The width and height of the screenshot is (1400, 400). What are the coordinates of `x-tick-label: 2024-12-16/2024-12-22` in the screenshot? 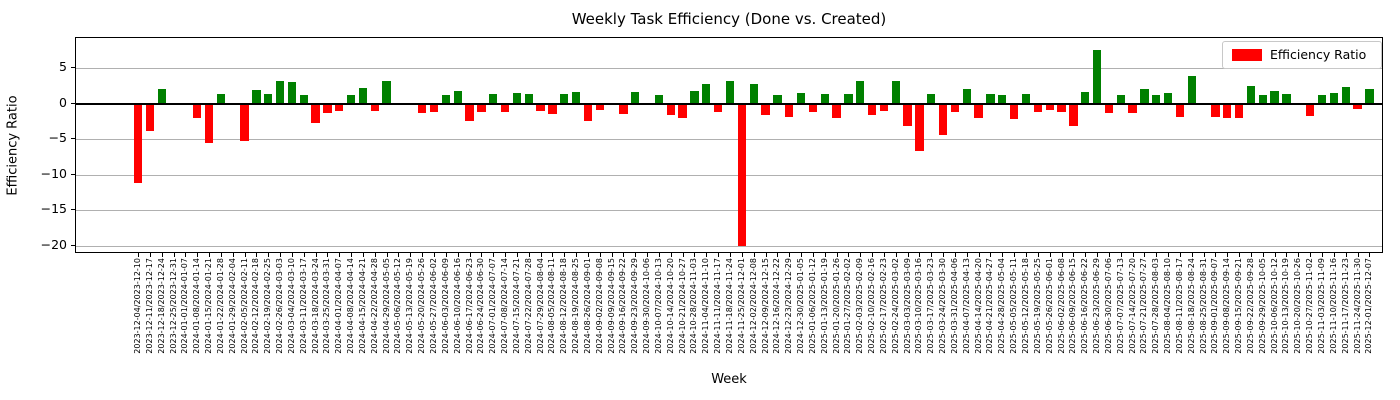 It's located at (777, 306).